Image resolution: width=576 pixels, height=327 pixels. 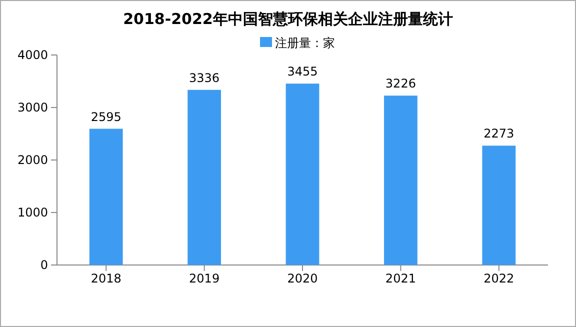 I want to click on y-tick-label: 3000, so click(x=32, y=107).